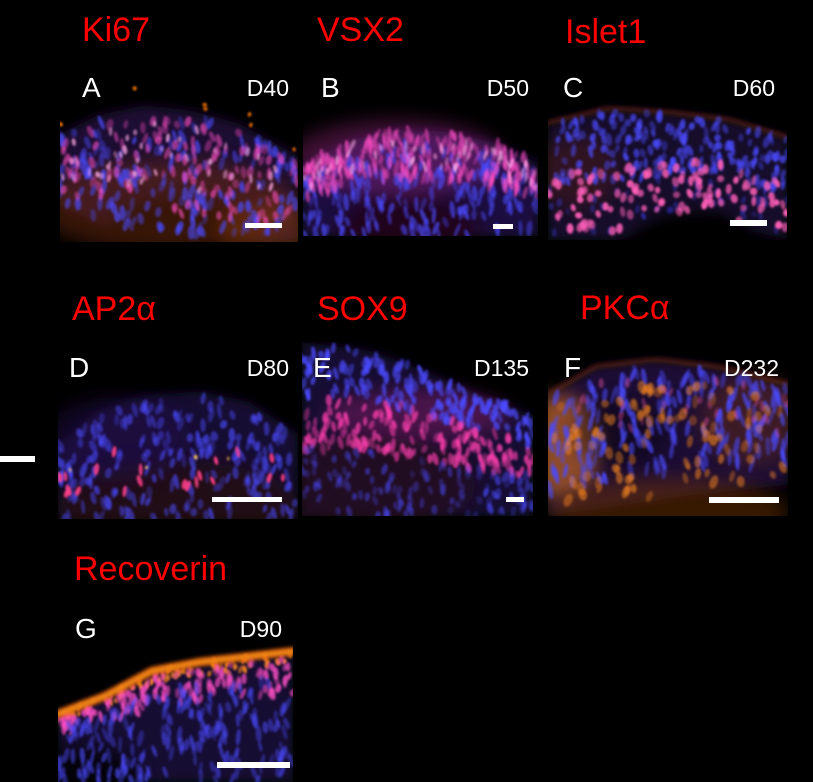  I want to click on micrograph-image-f, so click(668, 429).